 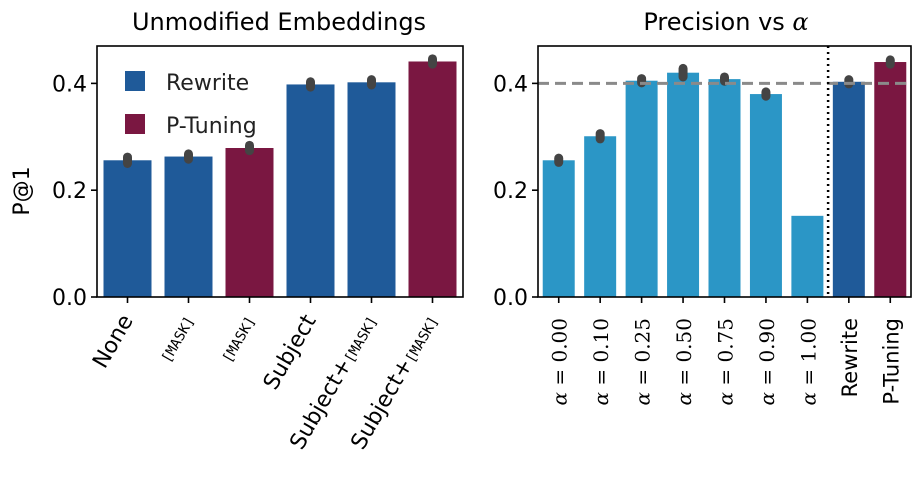 I want to click on legend-swatch-ptuning, so click(x=135, y=124).